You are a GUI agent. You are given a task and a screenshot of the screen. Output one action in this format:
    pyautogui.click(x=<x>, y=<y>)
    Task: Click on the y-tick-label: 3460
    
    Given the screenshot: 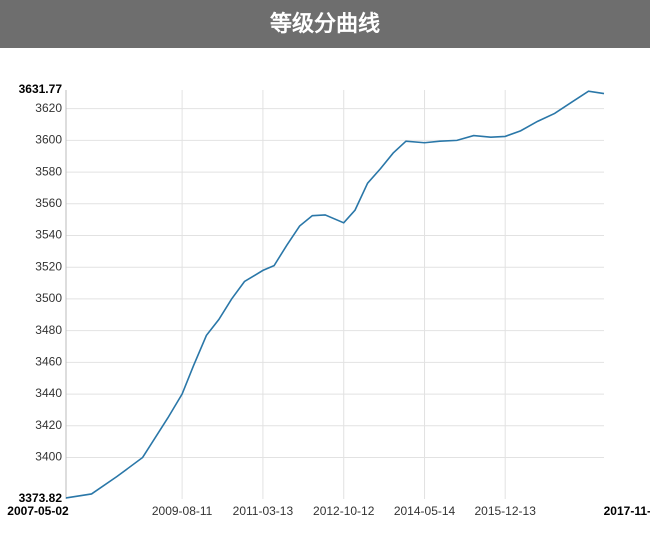 What is the action you would take?
    pyautogui.click(x=48, y=362)
    